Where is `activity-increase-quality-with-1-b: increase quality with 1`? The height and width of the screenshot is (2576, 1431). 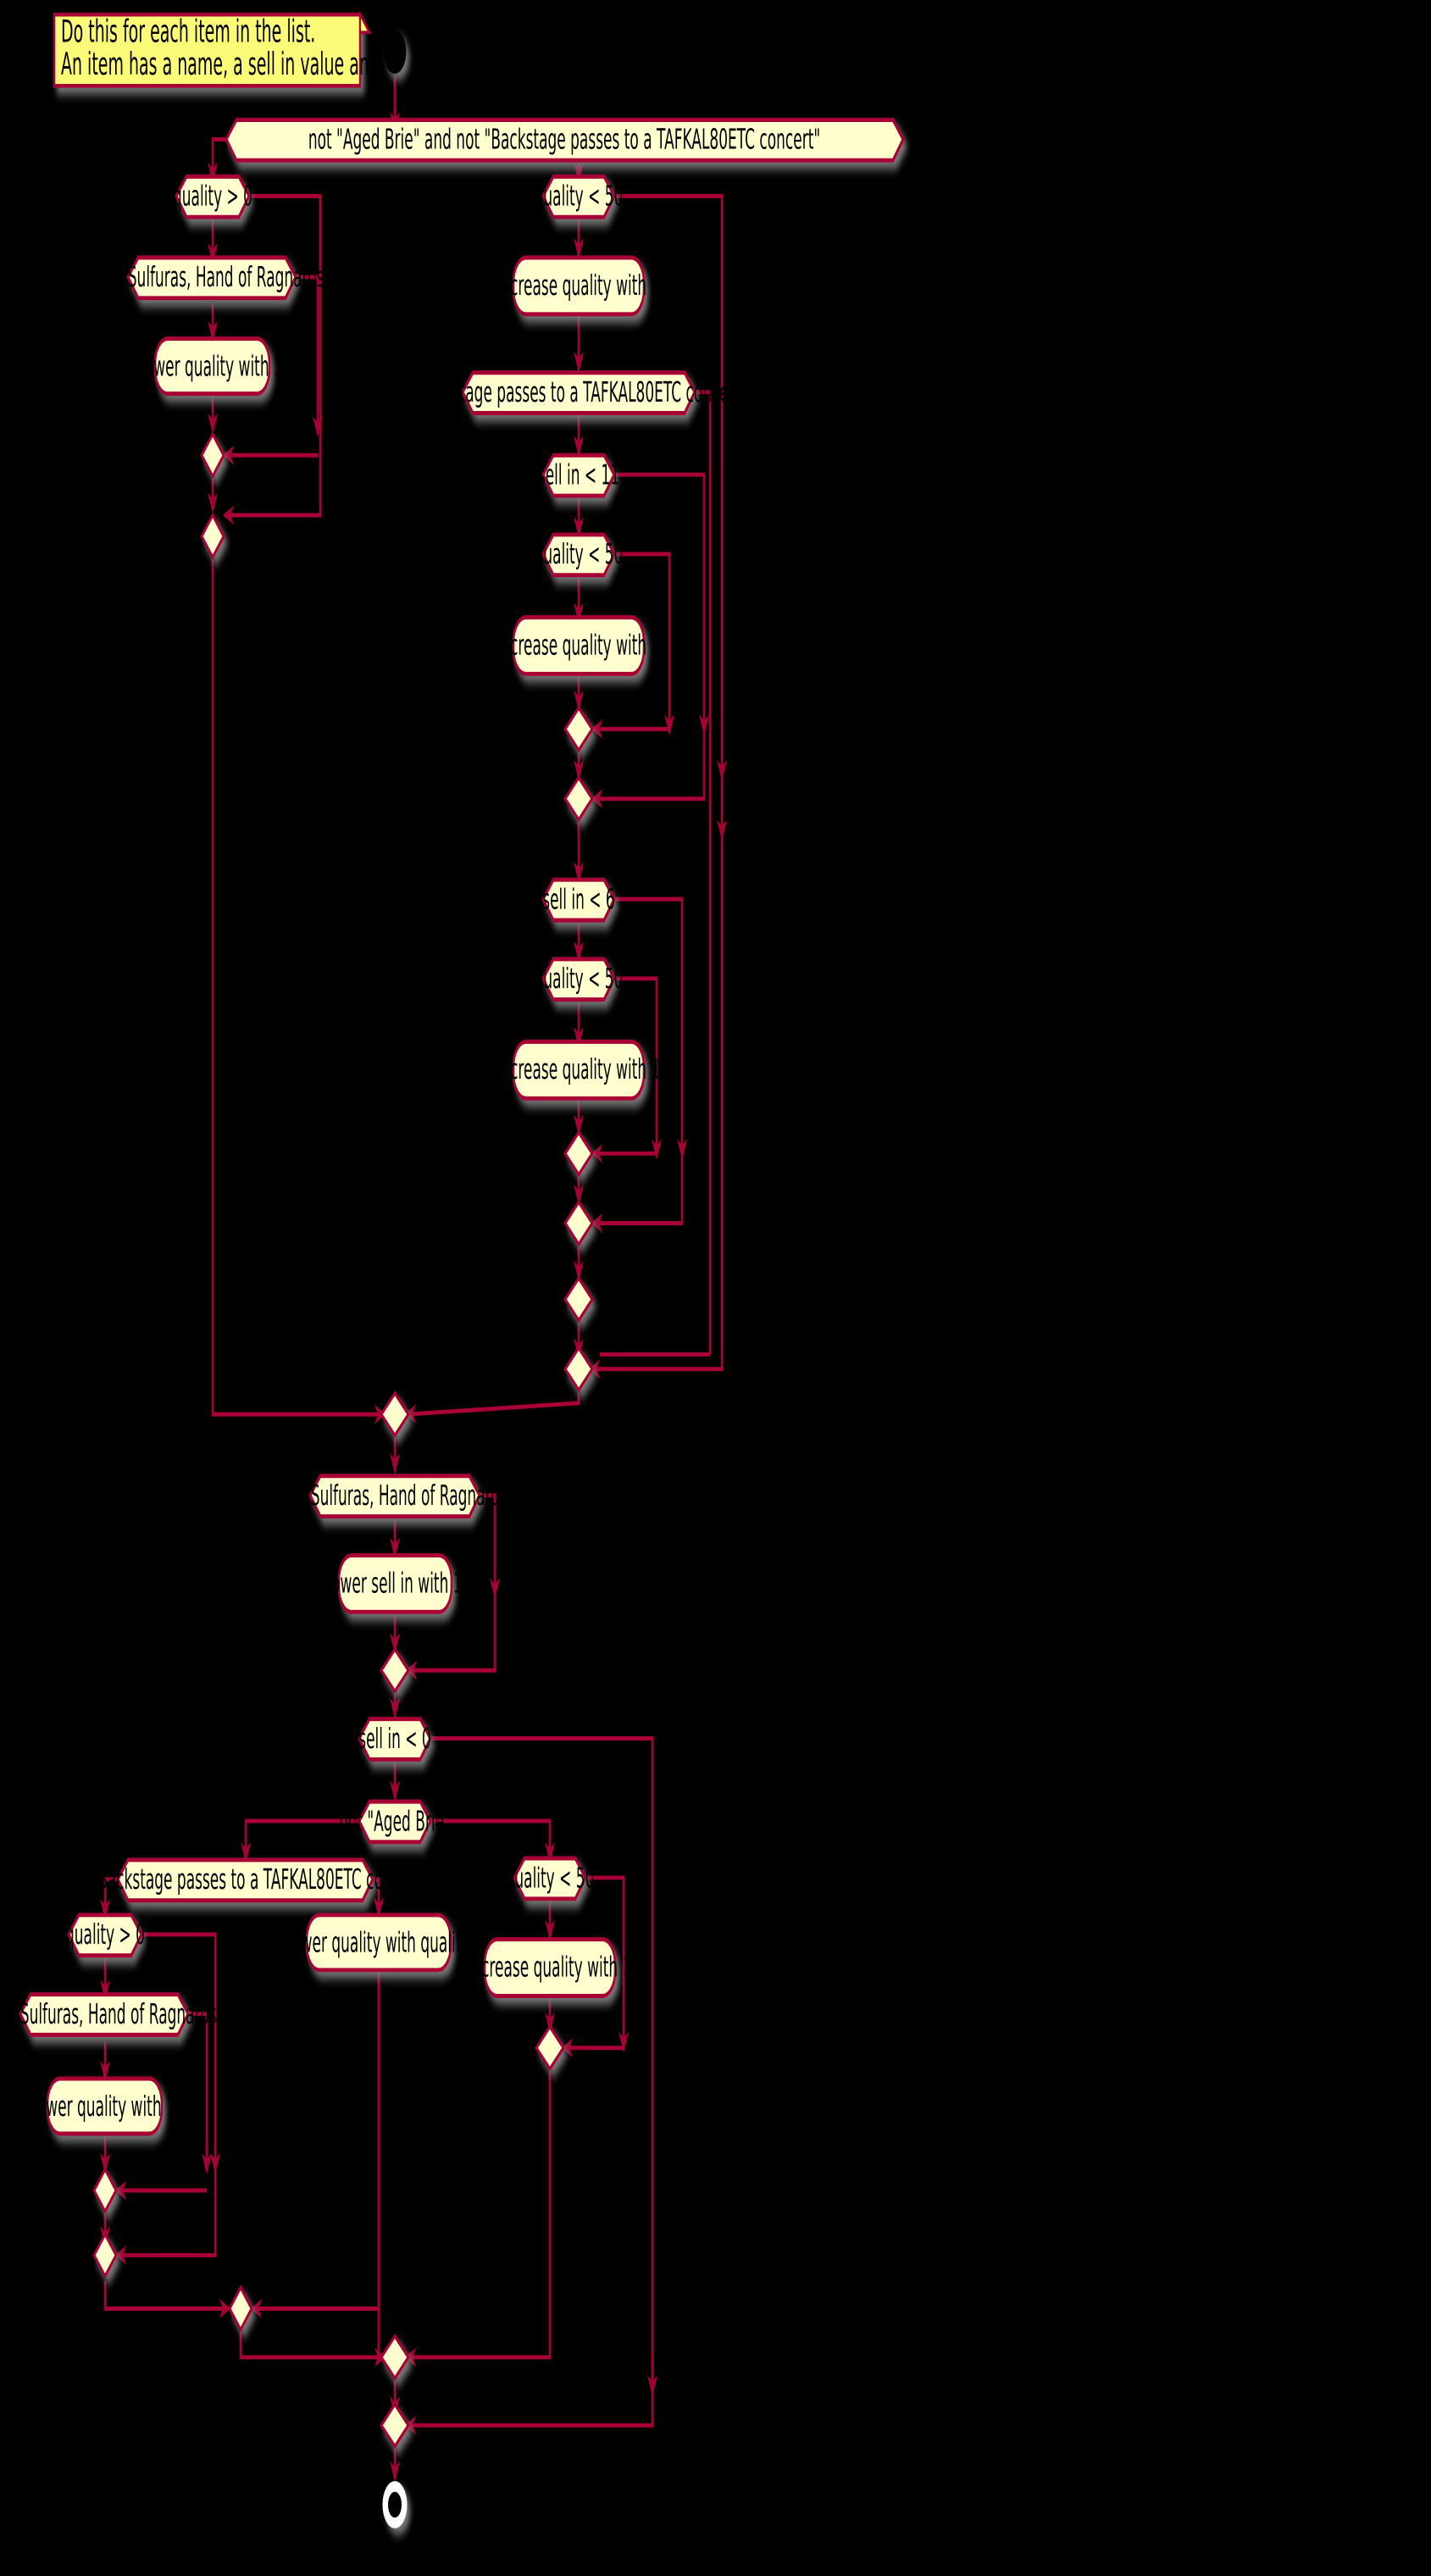
activity-increase-quality-with-1-b: increase quality with 1 is located at coordinates (579, 645).